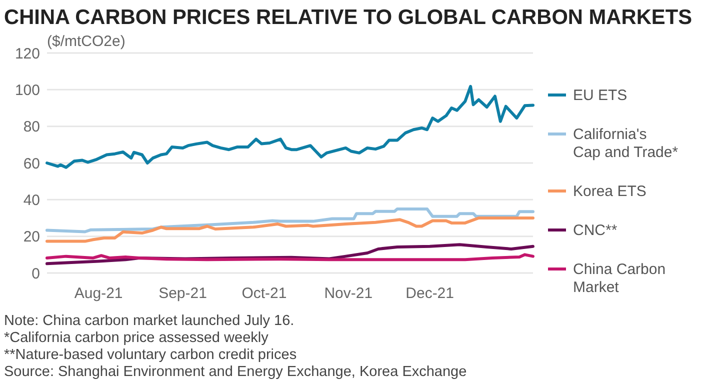 Image resolution: width=707 pixels, height=386 pixels. What do you see at coordinates (36, 273) in the screenshot?
I see `y-tick-label: 0` at bounding box center [36, 273].